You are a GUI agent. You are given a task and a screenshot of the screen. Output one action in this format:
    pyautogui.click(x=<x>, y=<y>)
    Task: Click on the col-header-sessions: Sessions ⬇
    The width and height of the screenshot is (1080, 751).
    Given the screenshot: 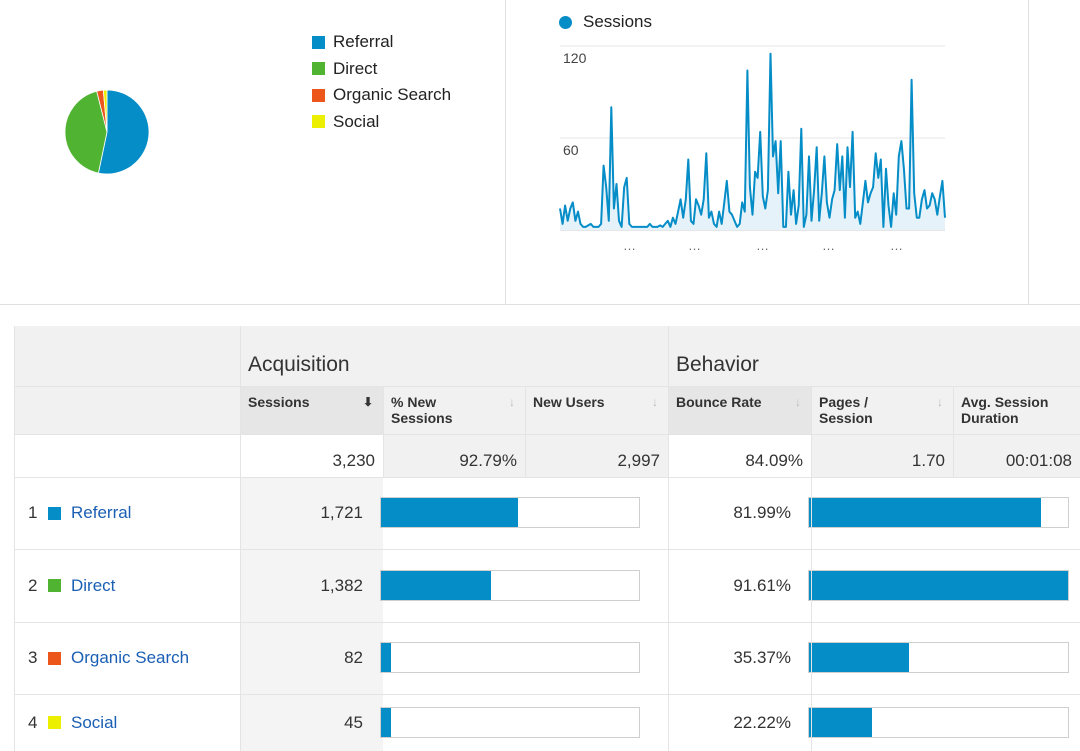 What is the action you would take?
    pyautogui.click(x=311, y=410)
    